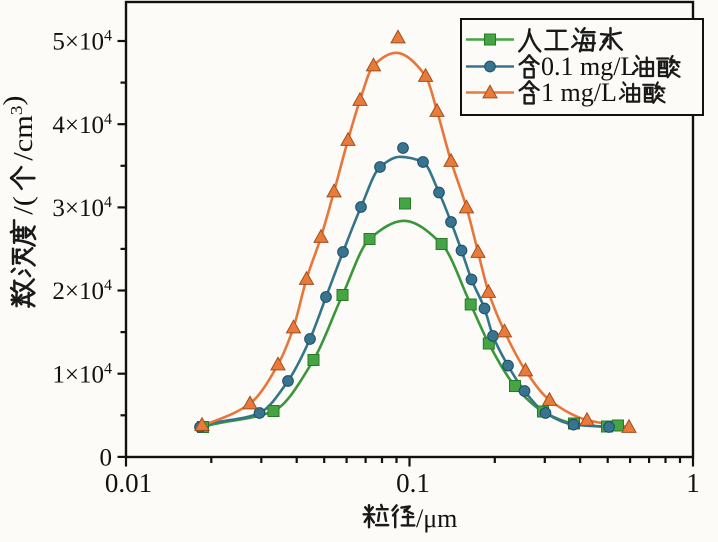  What do you see at coordinates (82, 374) in the screenshot?
I see `svg-text: 1×10⁴` at bounding box center [82, 374].